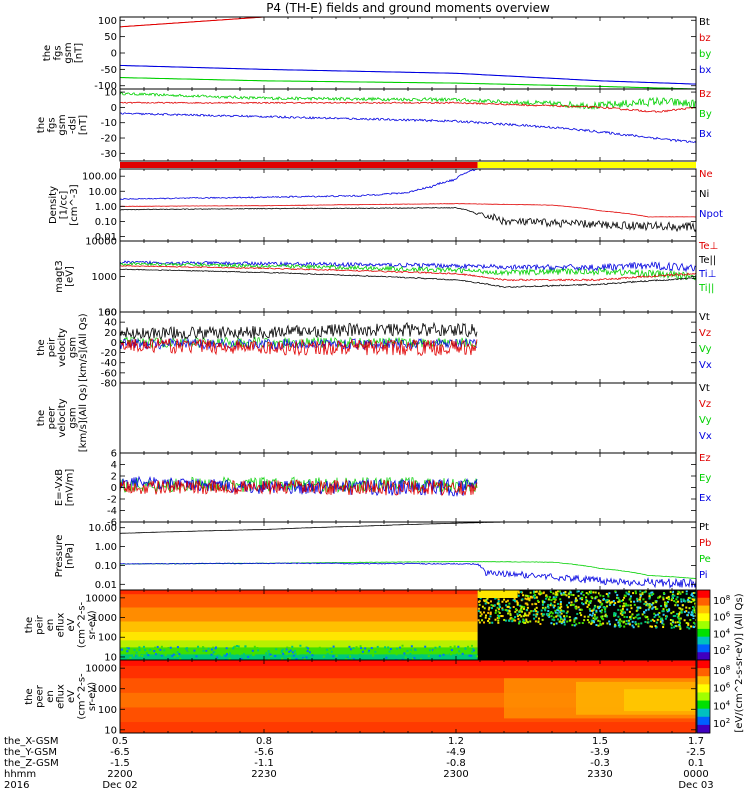  I want to click on fgs-dsl-nt-legend-2: Bx, so click(705, 134).